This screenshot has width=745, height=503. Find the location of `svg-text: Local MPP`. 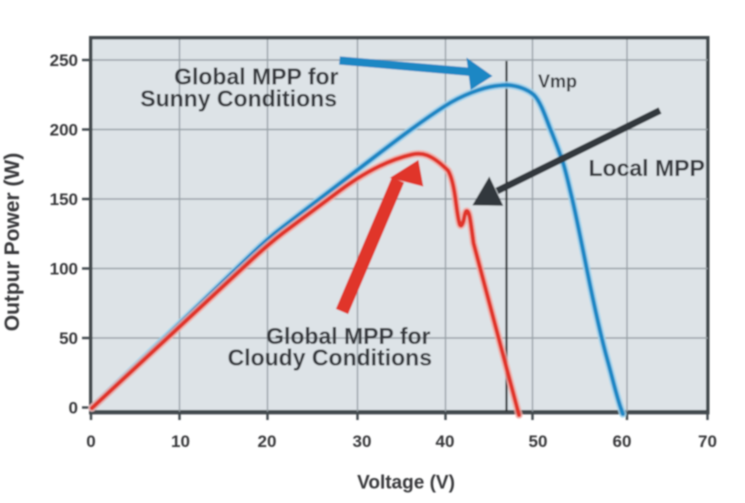

svg-text: Local MPP is located at coordinates (647, 168).